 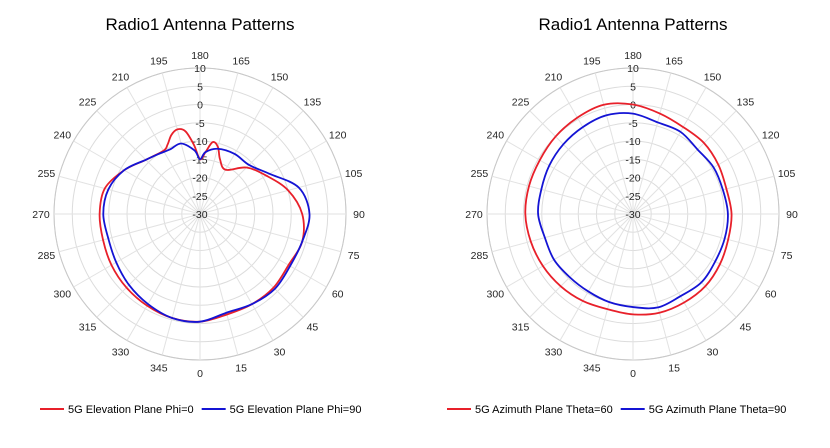 What do you see at coordinates (199, 179) in the screenshot?
I see `radial-tick-label: -20` at bounding box center [199, 179].